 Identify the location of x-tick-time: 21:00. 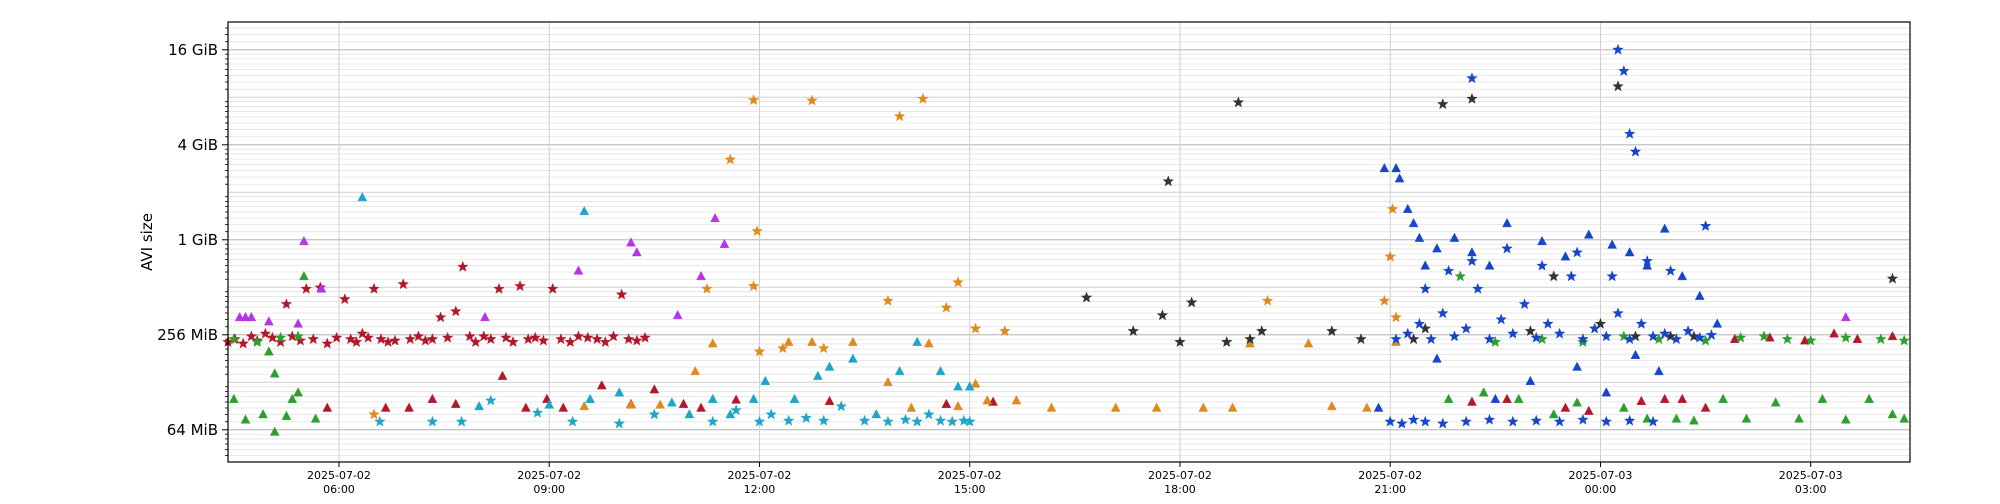
(1390, 489).